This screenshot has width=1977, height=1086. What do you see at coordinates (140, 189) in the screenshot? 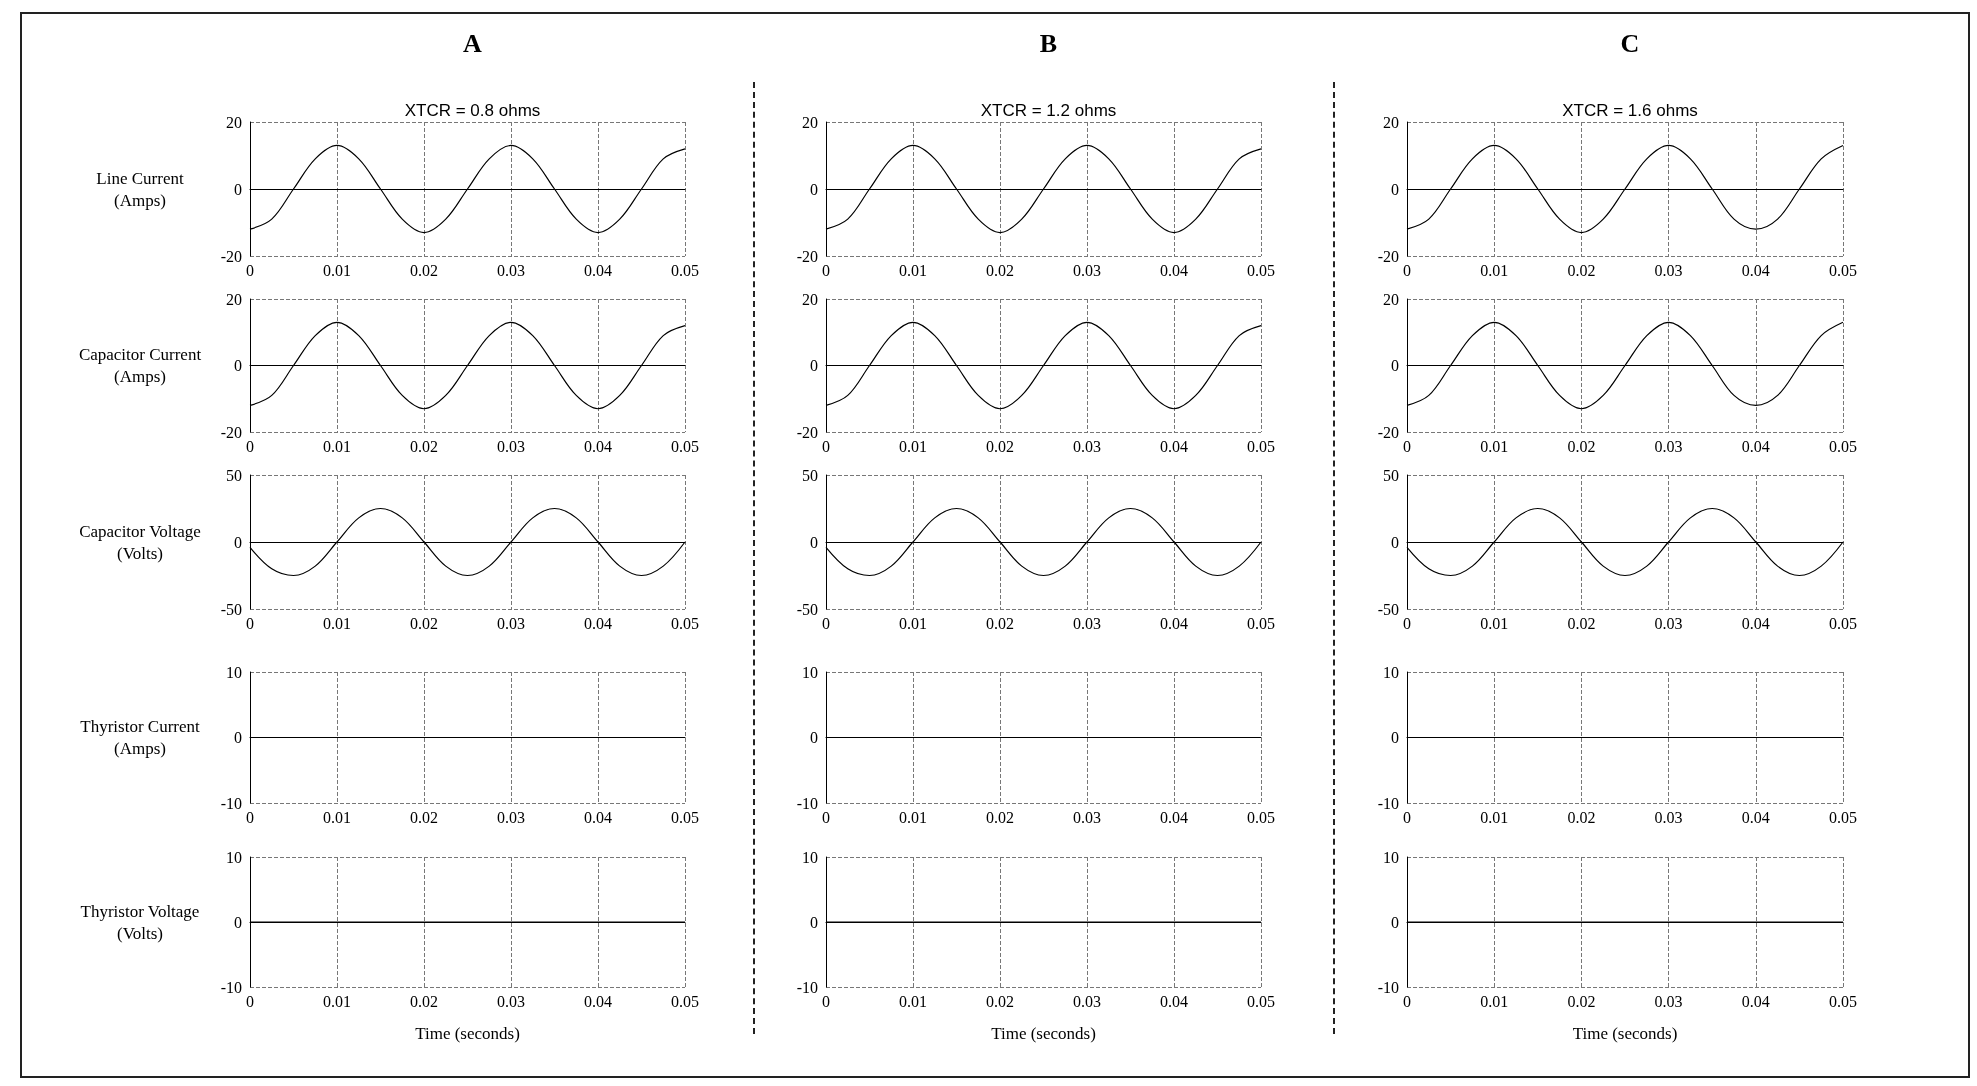
I see `y-axis-title: Line Current (Amps)` at bounding box center [140, 189].